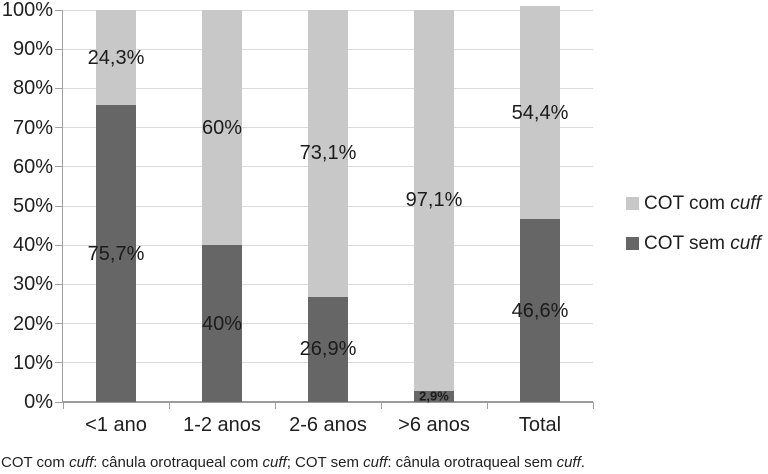  What do you see at coordinates (328, 402) in the screenshot?
I see `x-axis-line` at bounding box center [328, 402].